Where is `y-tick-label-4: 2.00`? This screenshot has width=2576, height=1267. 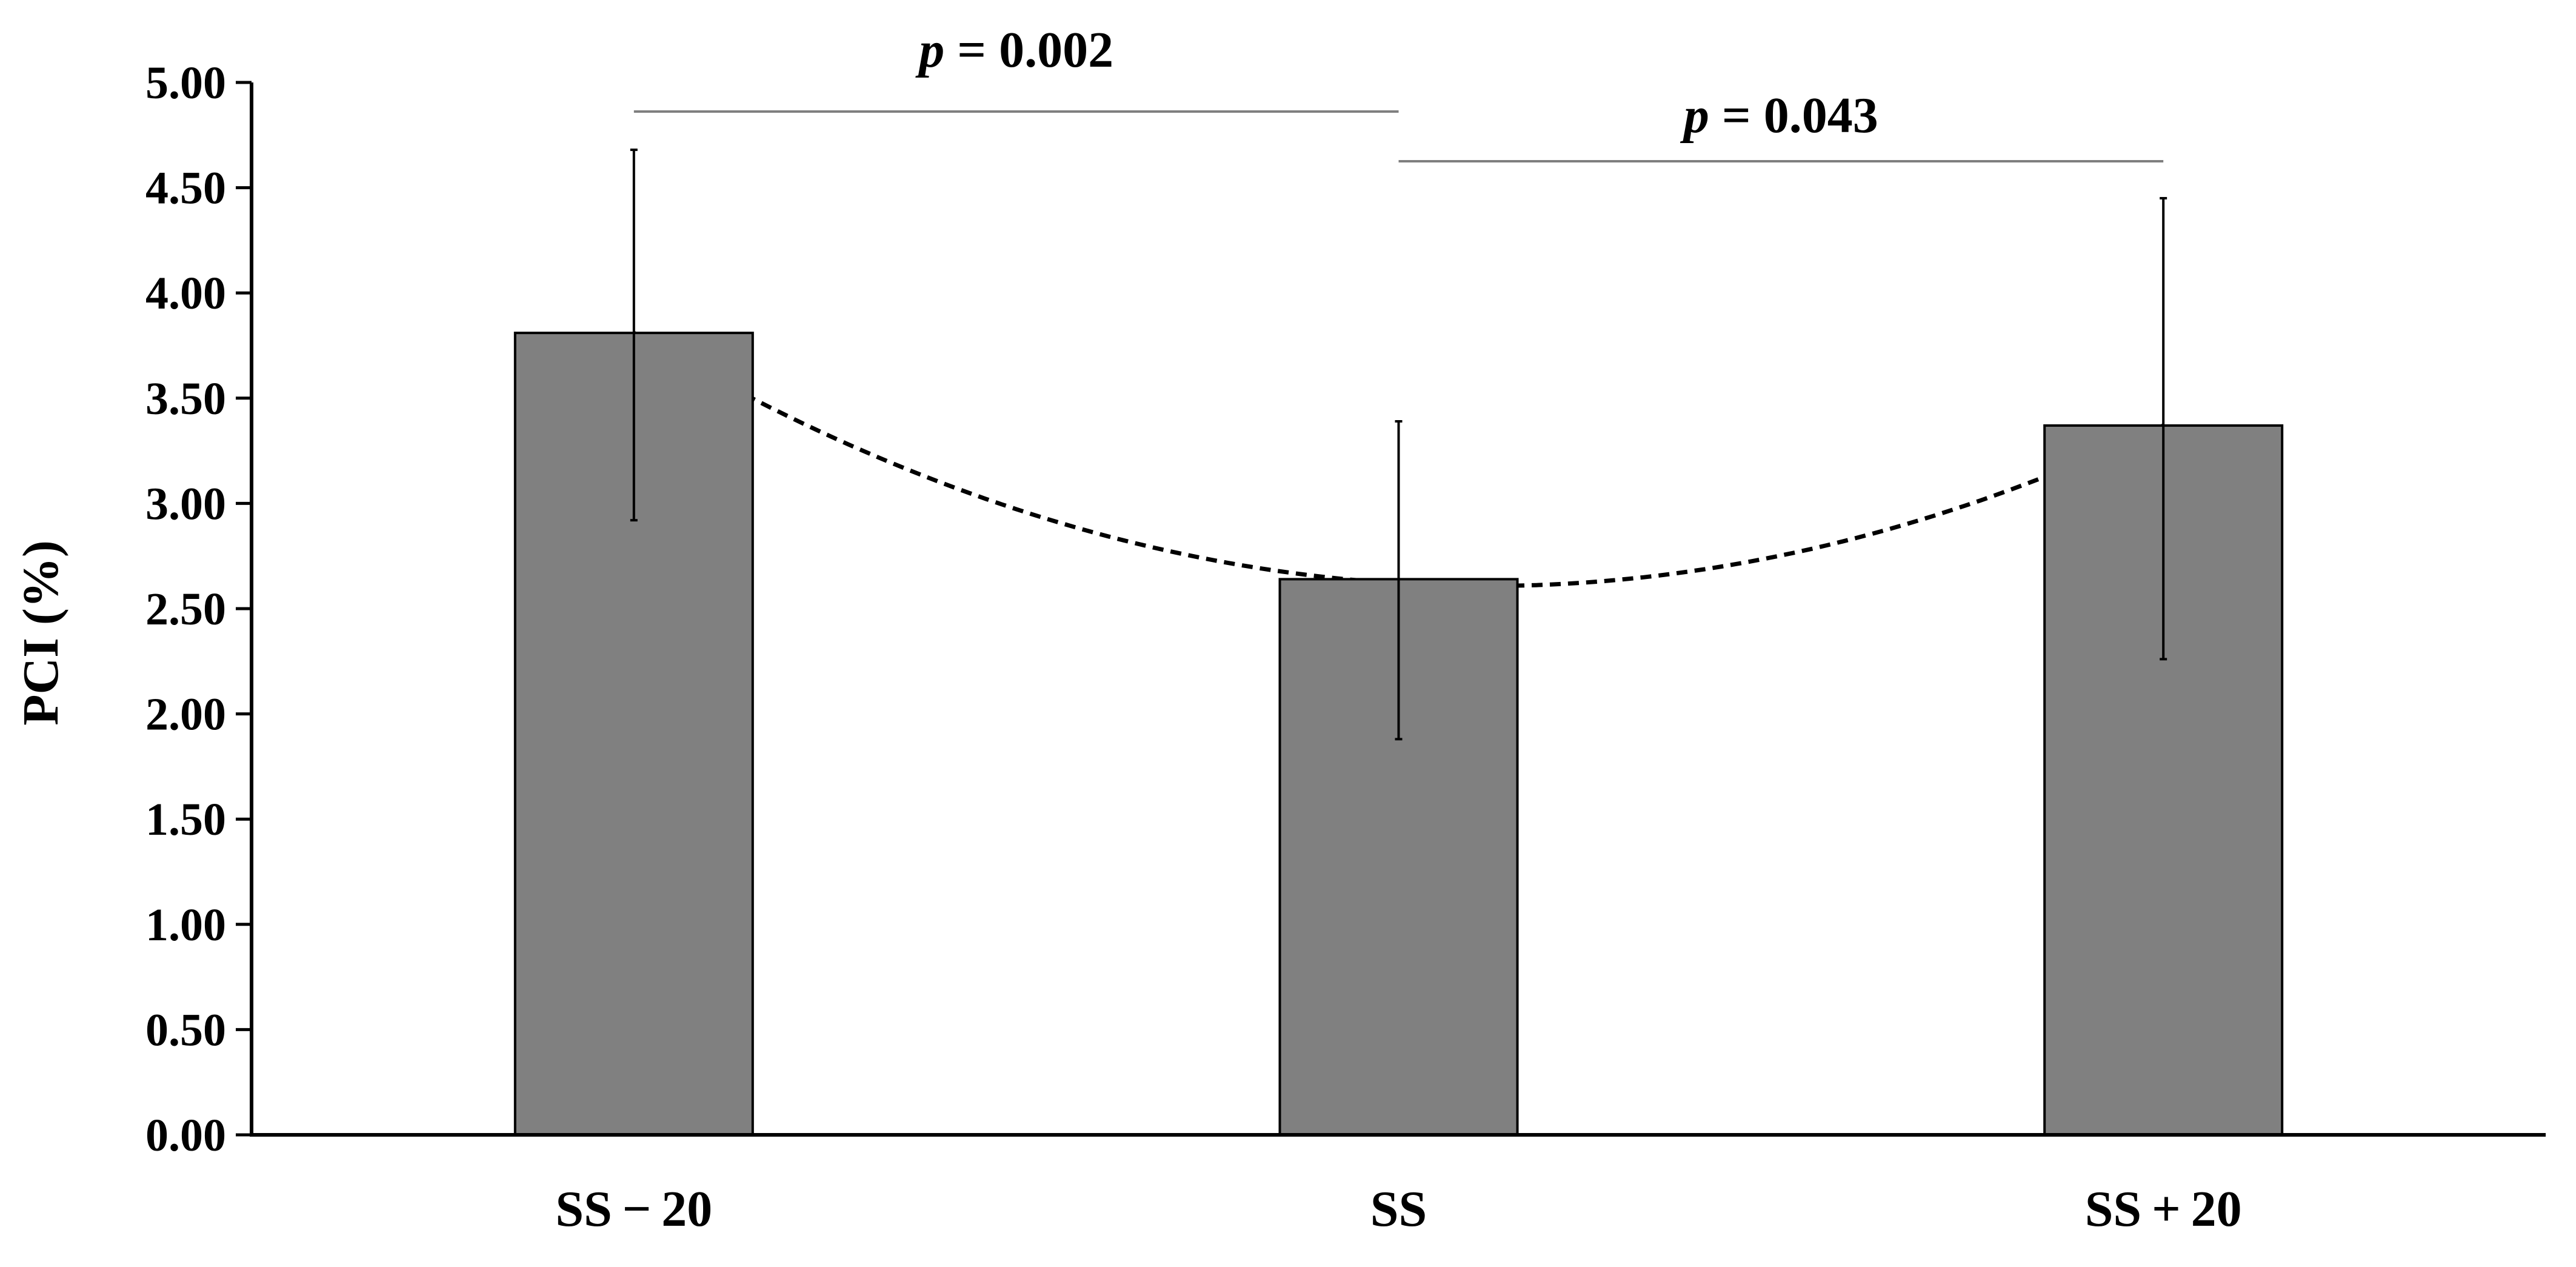 y-tick-label-4: 2.00 is located at coordinates (186, 714).